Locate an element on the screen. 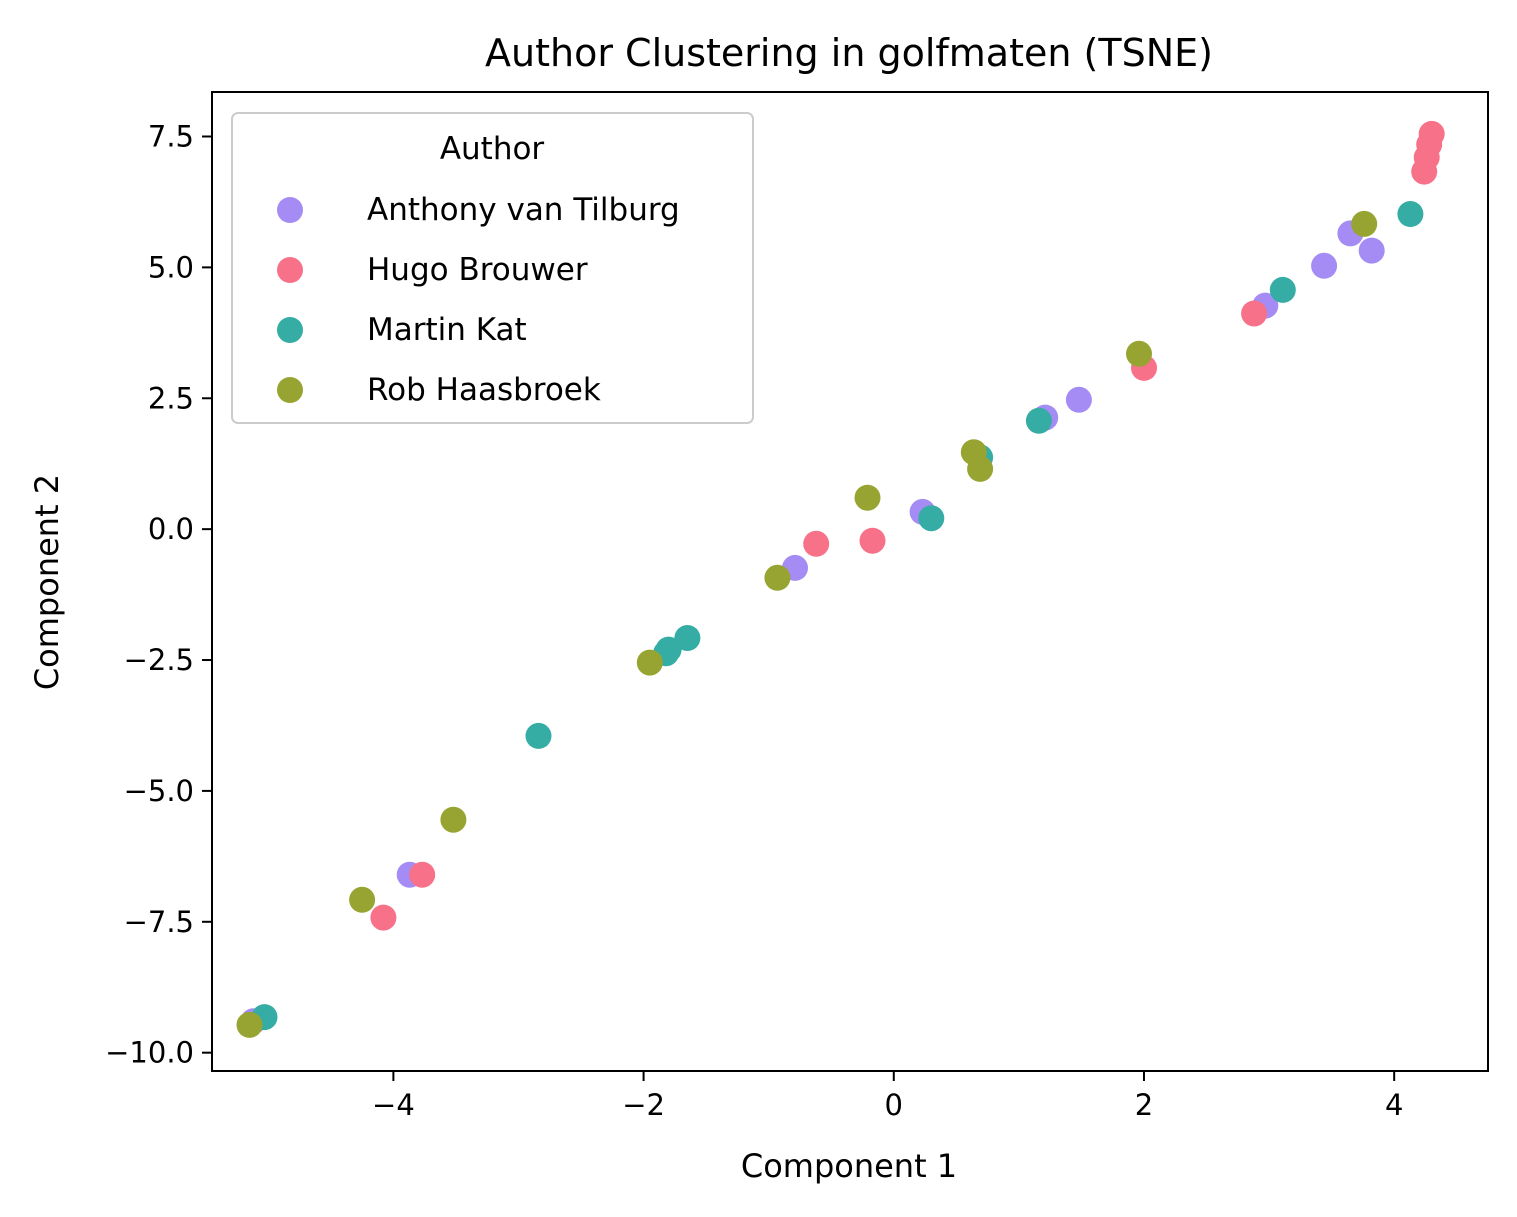 The image size is (1517, 1217). legend-label: Hugo Brouwer is located at coordinates (477, 270).